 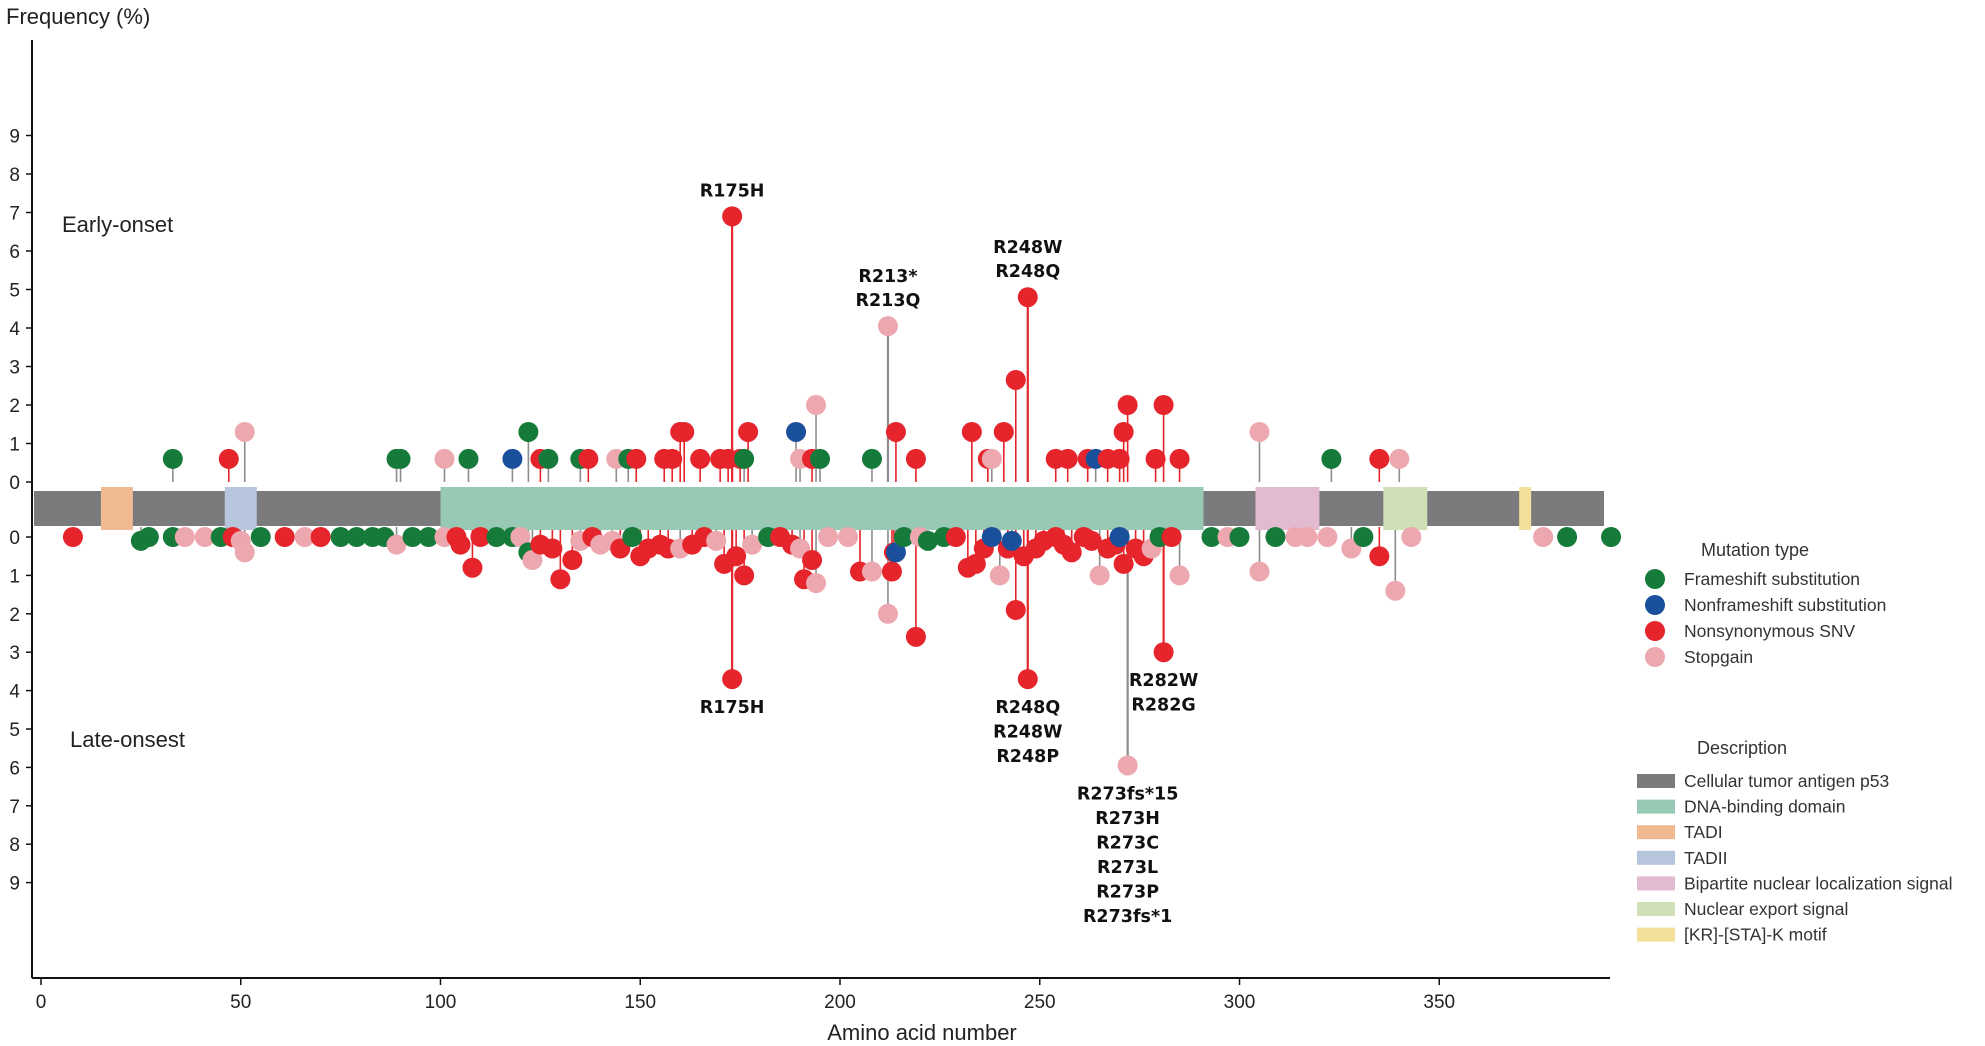 I want to click on y-axis-title: Frequency (%), so click(x=78, y=16).